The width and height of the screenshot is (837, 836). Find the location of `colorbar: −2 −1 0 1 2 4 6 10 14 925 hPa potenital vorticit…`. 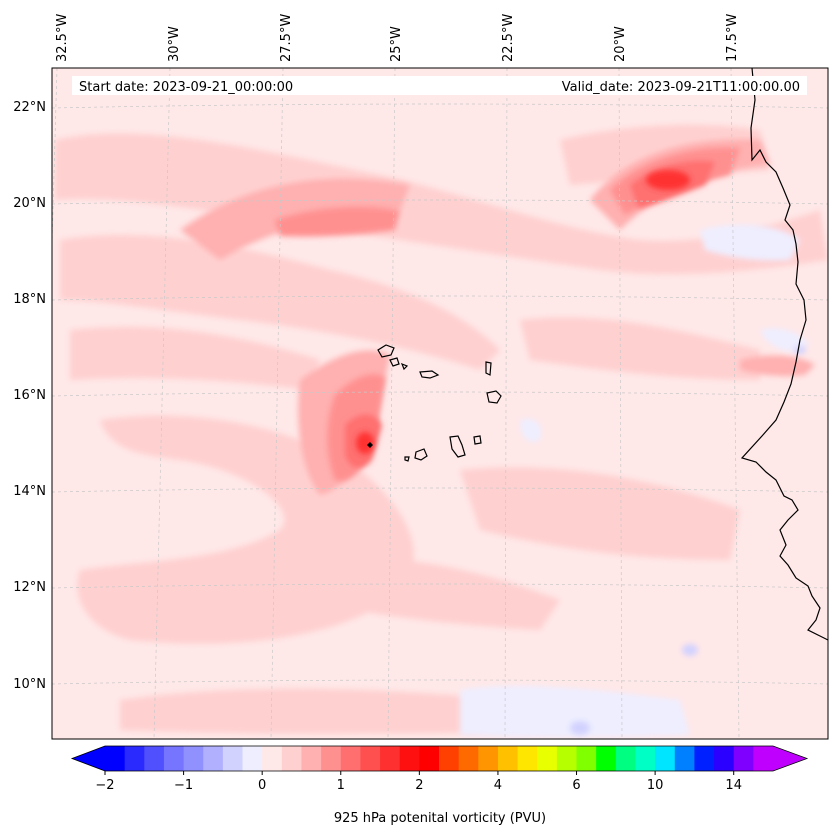

colorbar: −2 −1 0 1 2 4 6 10 14 925 hPa potenital vorticit… is located at coordinates (439, 785).